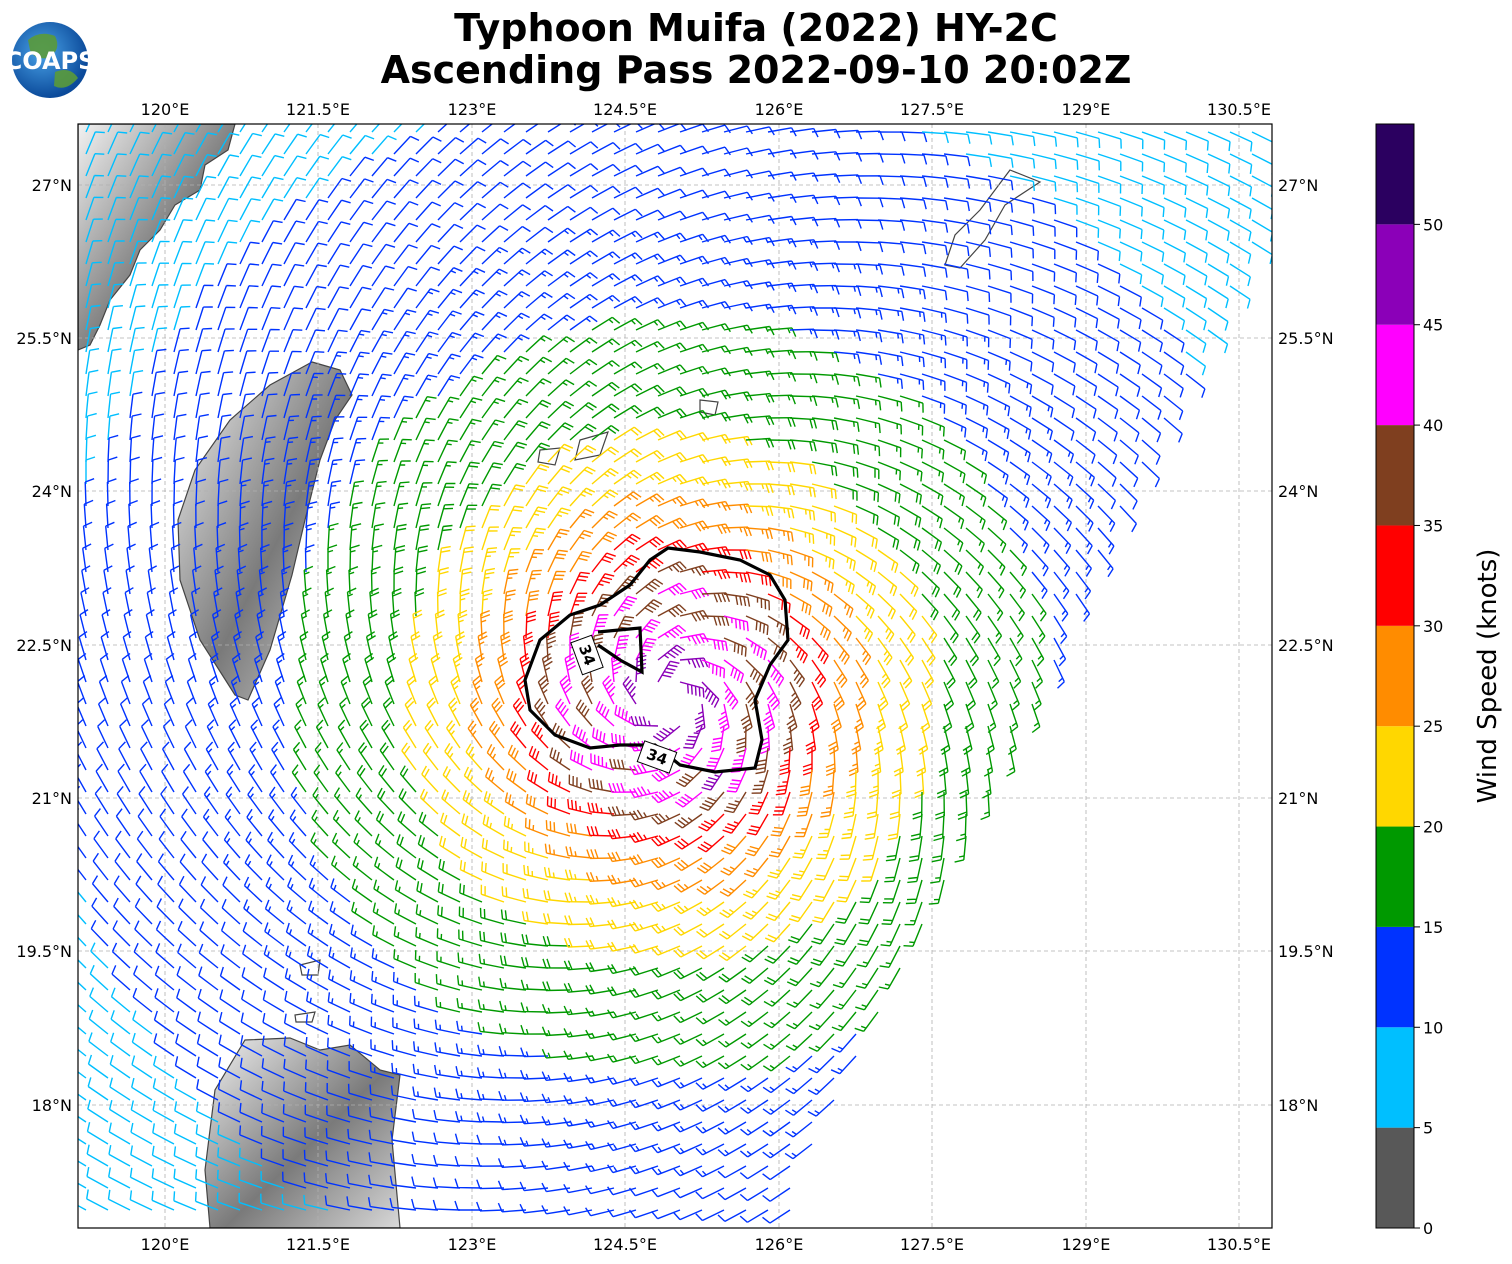 This screenshot has width=1512, height=1264. What do you see at coordinates (1433, 325) in the screenshot?
I see `colorbar-tick-label: 45` at bounding box center [1433, 325].